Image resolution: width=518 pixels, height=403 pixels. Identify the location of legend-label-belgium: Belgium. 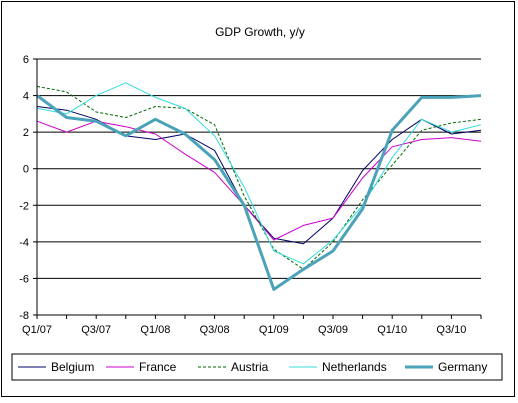
(72, 367).